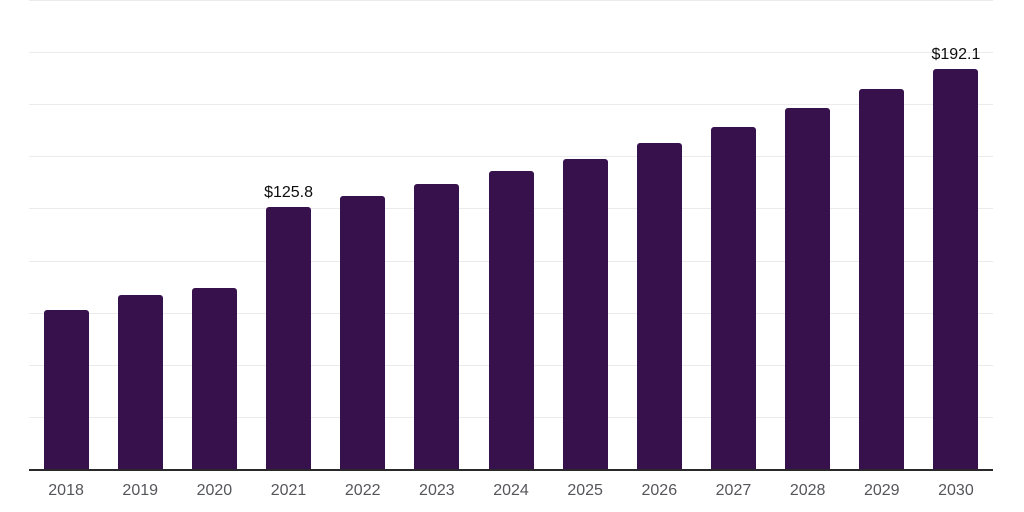  I want to click on x-tick-label-2029: 2029, so click(881, 490).